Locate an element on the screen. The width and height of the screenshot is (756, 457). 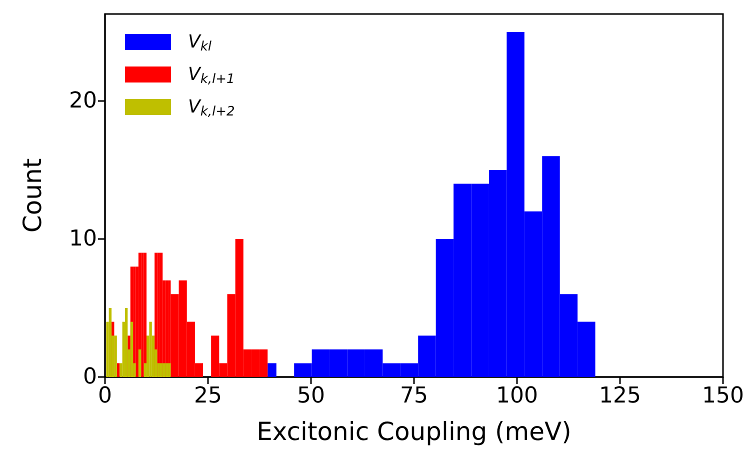
y-axis-title: Count is located at coordinates (32, 195).